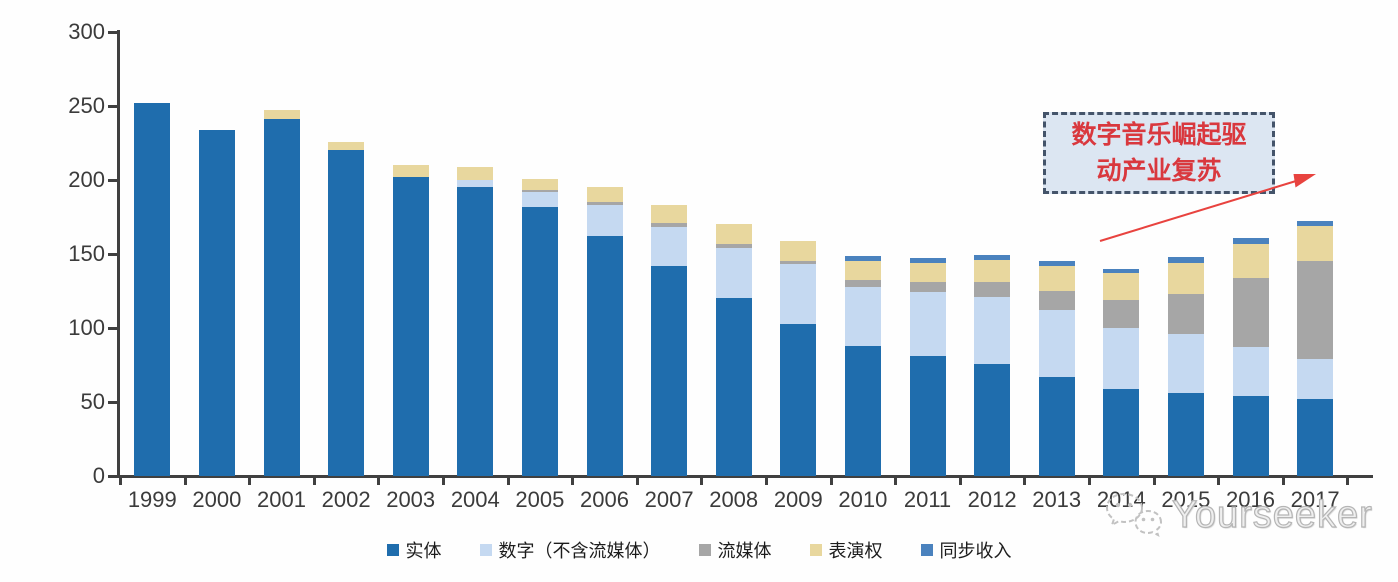 The width and height of the screenshot is (1398, 582). What do you see at coordinates (118, 254) in the screenshot?
I see `y-axis-line` at bounding box center [118, 254].